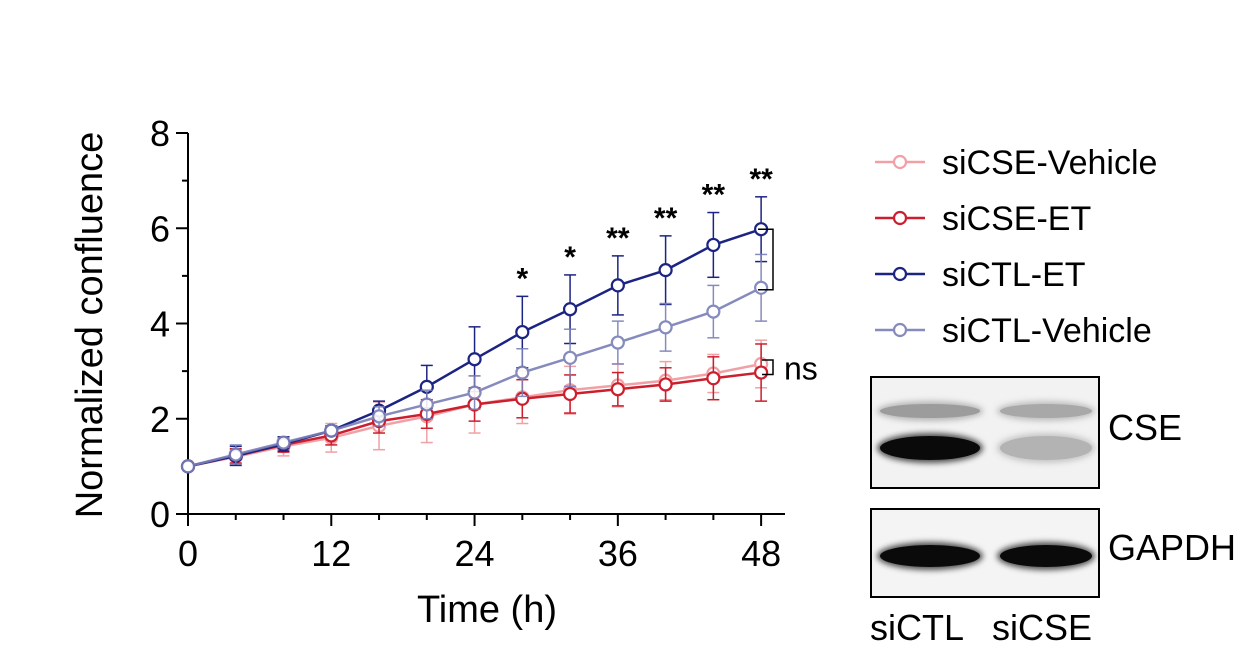 This screenshot has height=658, width=1248. I want to click on y-tick-label: 4, so click(160, 324).